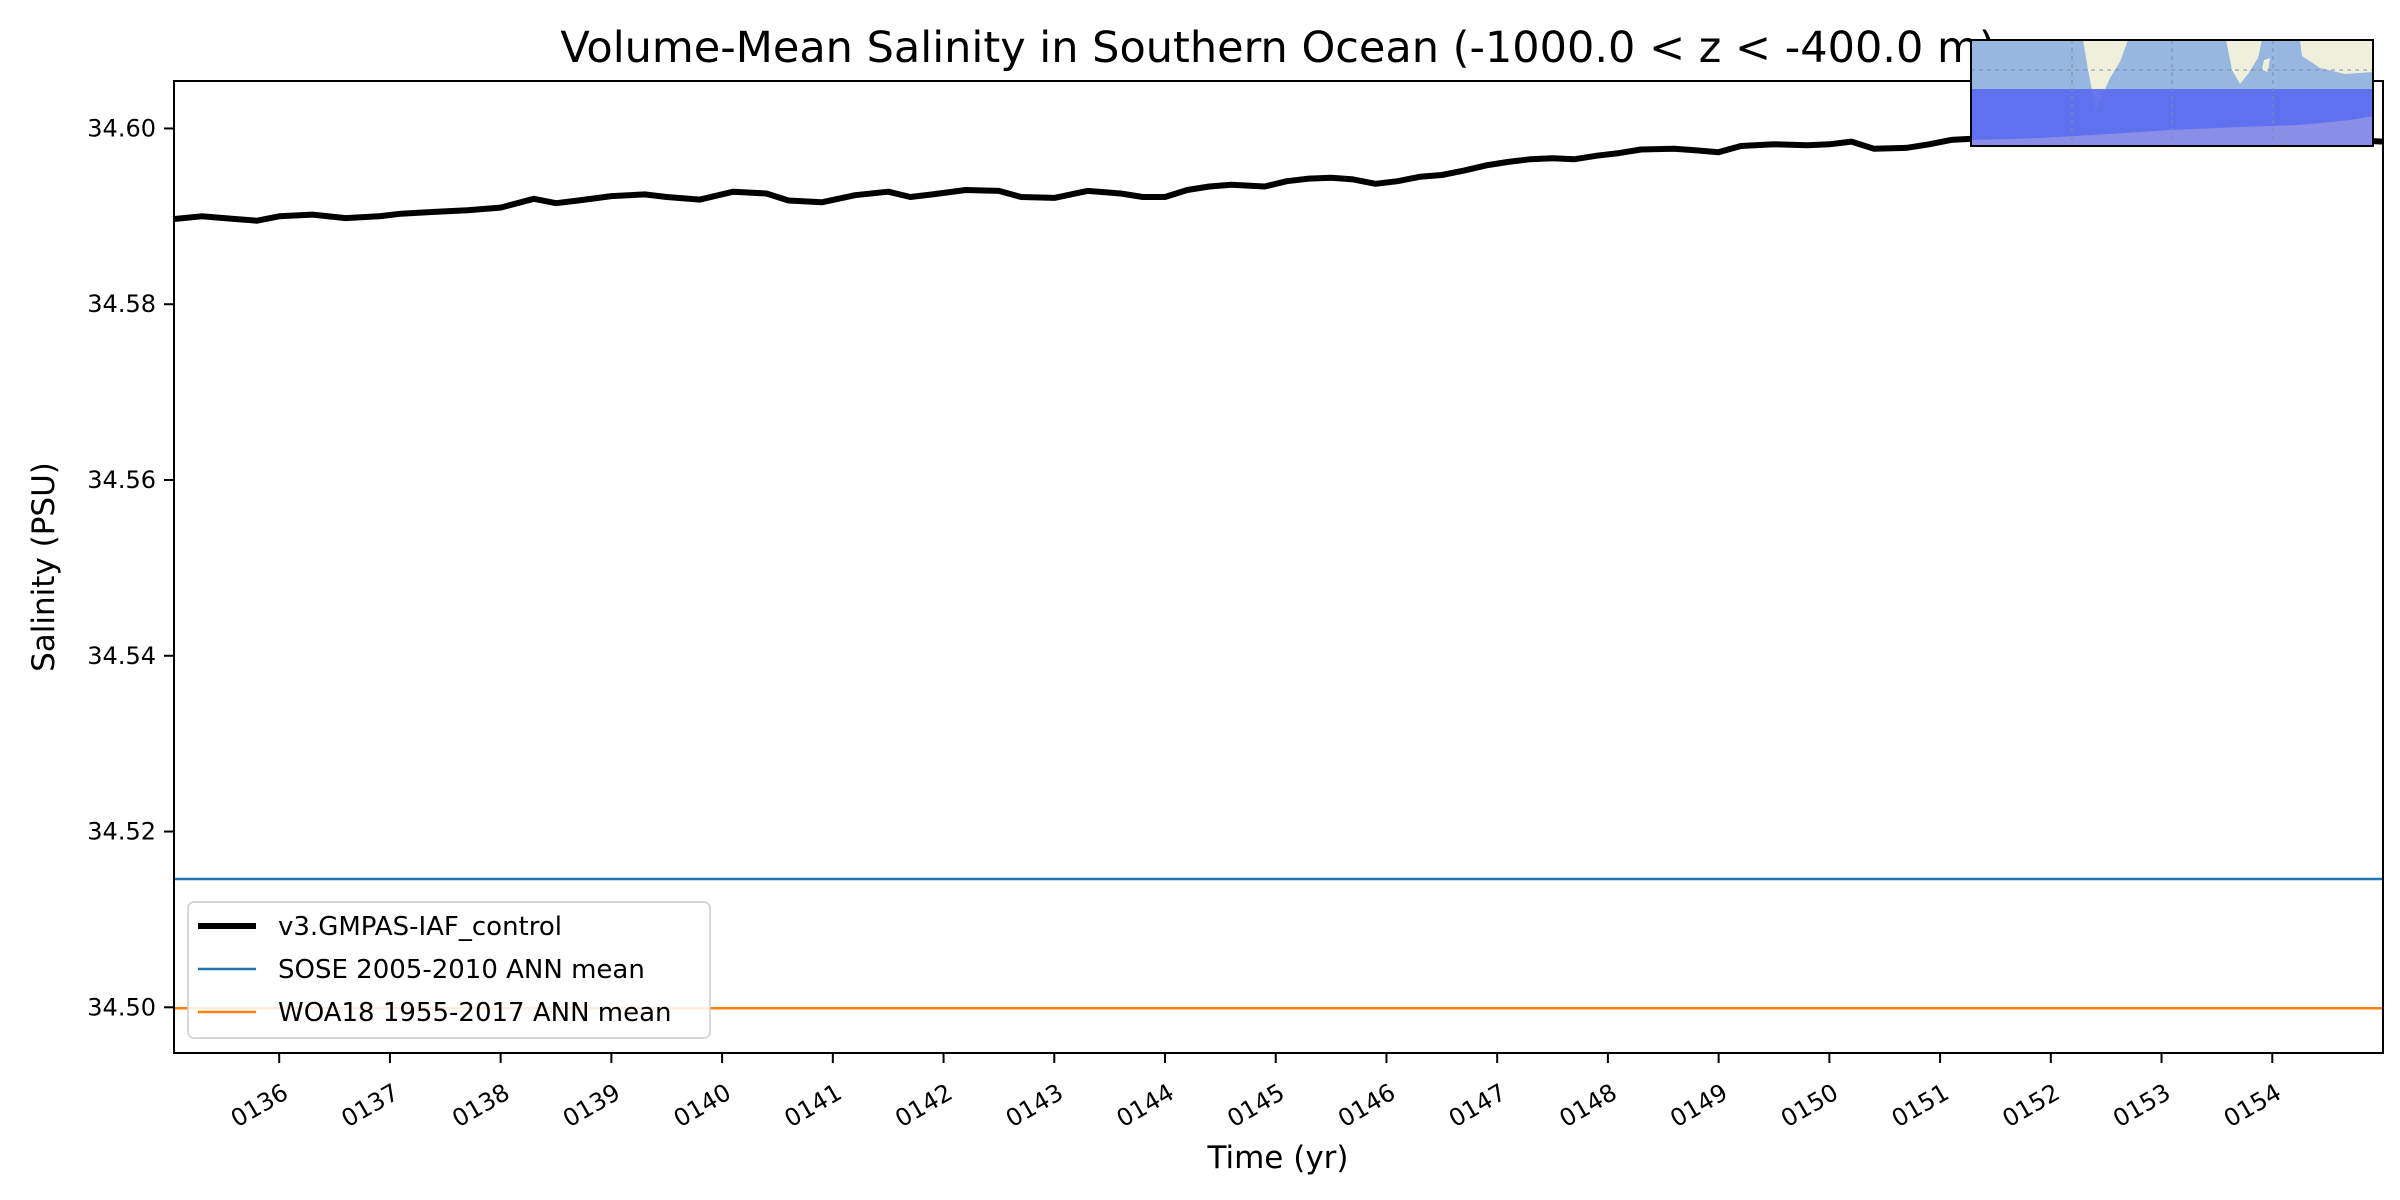  Describe the element at coordinates (923, 1105) in the screenshot. I see `x-tick-label: 0142` at that location.